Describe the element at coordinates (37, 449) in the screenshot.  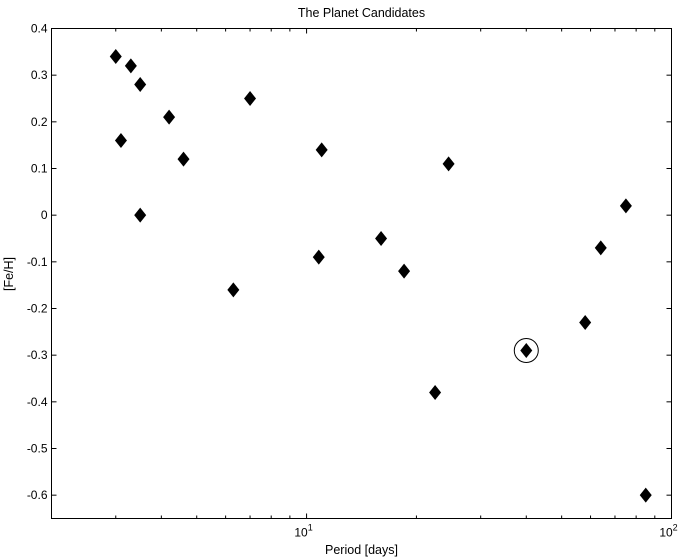
I see `y-tick-label: -0.5` at that location.